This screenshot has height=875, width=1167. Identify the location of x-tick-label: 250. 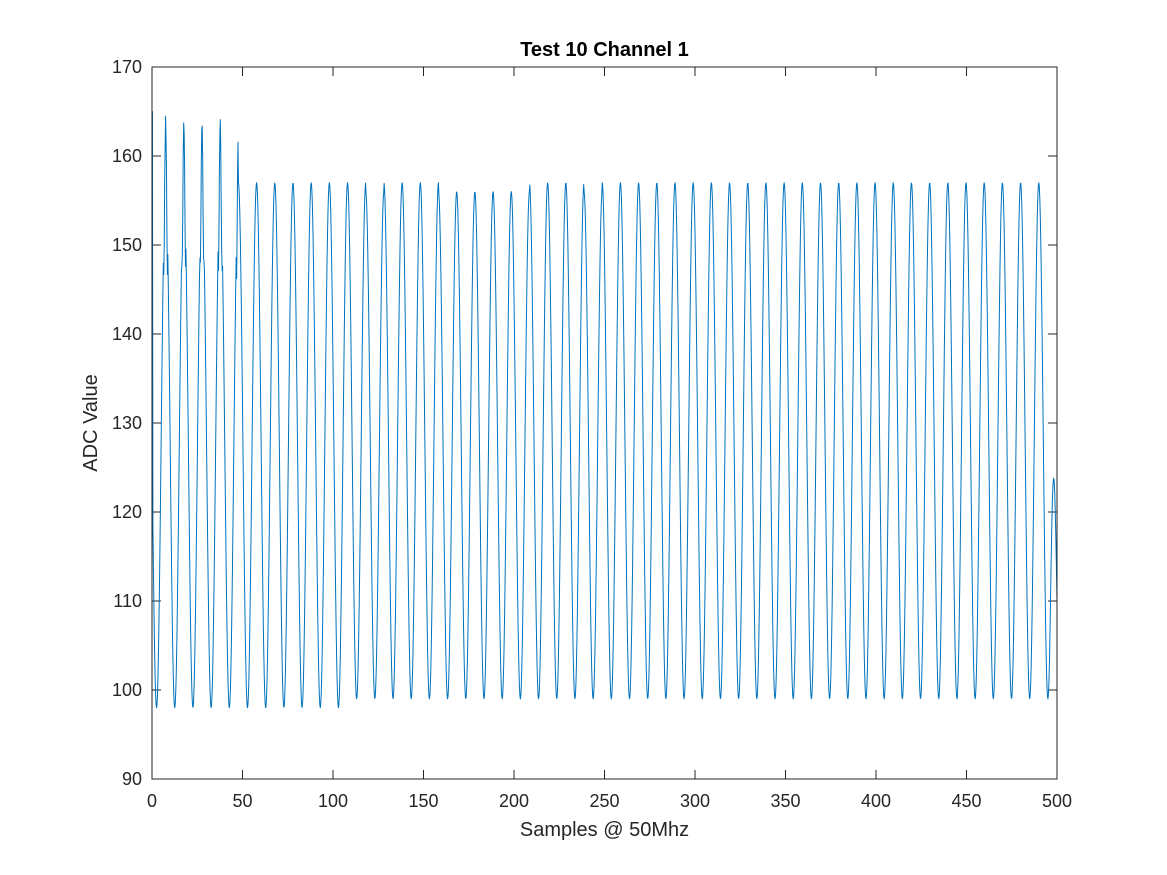
(604, 801).